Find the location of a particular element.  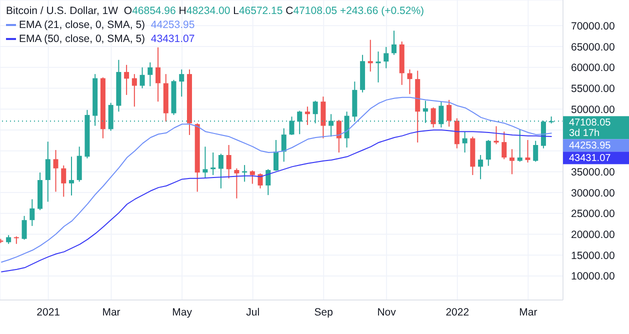

y-tick-label: 25000.00 is located at coordinates (593, 214).